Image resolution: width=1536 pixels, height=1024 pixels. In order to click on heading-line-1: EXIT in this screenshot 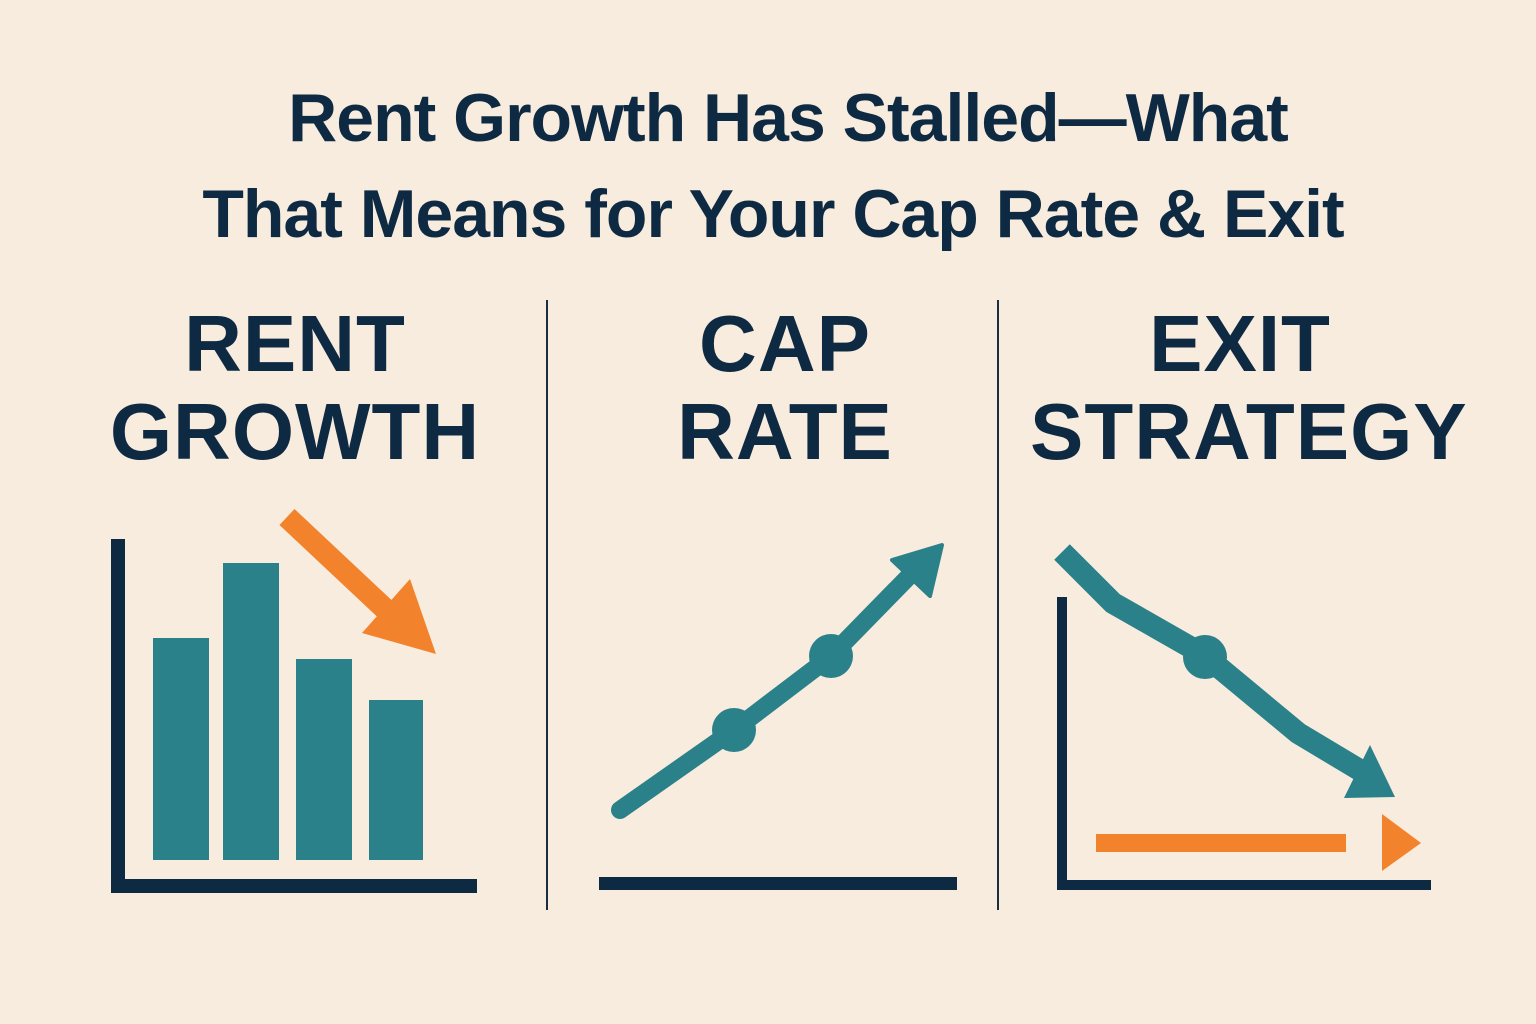, I will do `click(1240, 343)`.